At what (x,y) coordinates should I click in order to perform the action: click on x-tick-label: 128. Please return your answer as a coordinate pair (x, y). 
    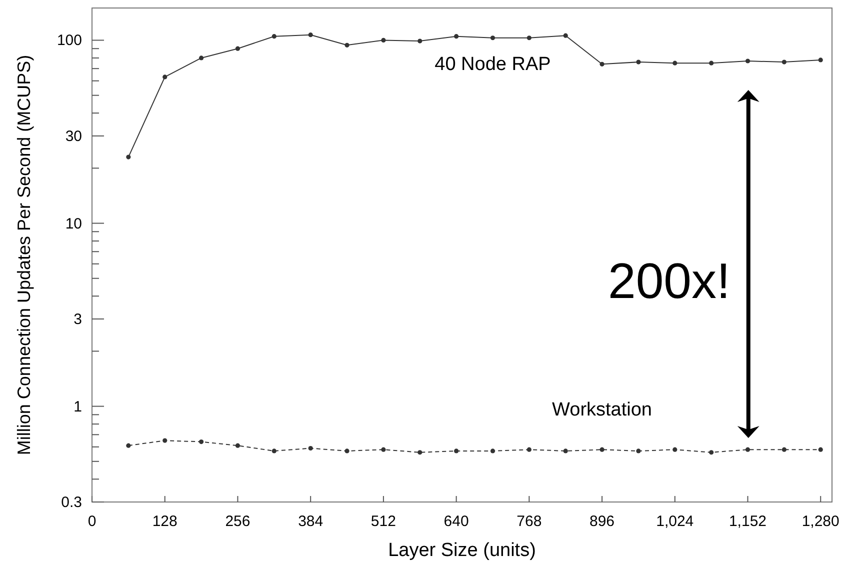
    Looking at the image, I should click on (165, 521).